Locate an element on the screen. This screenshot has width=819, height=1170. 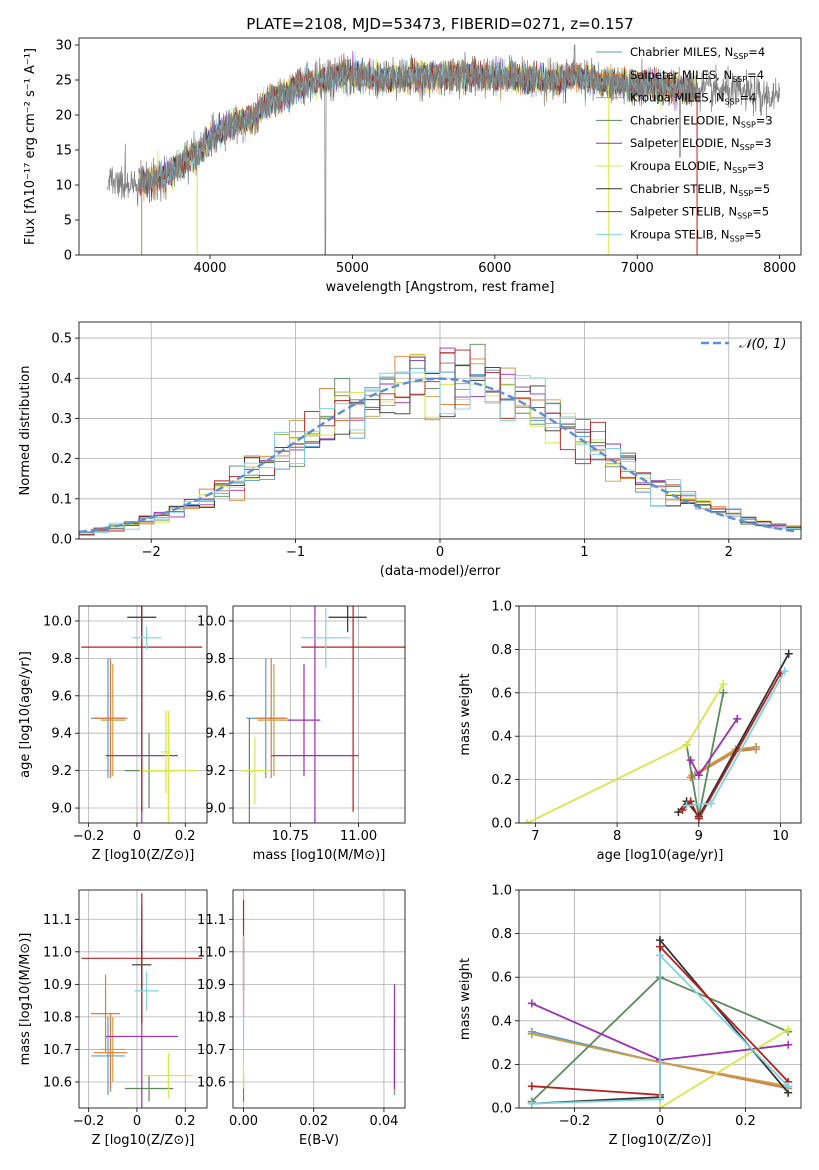
x-tick-label: 0.02 is located at coordinates (313, 1121).